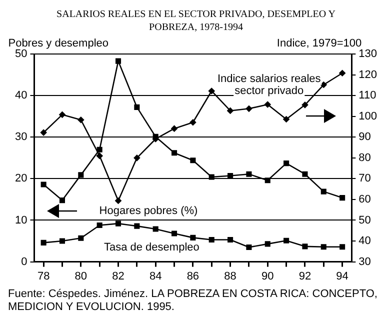 The image size is (392, 335). What do you see at coordinates (193, 276) in the screenshot?
I see `x-tick-label: 86` at bounding box center [193, 276].